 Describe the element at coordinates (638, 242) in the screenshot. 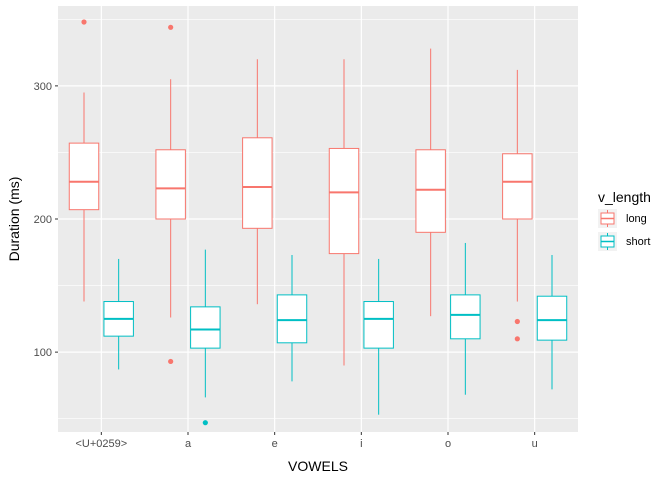

I see `legend-label-short: short` at that location.